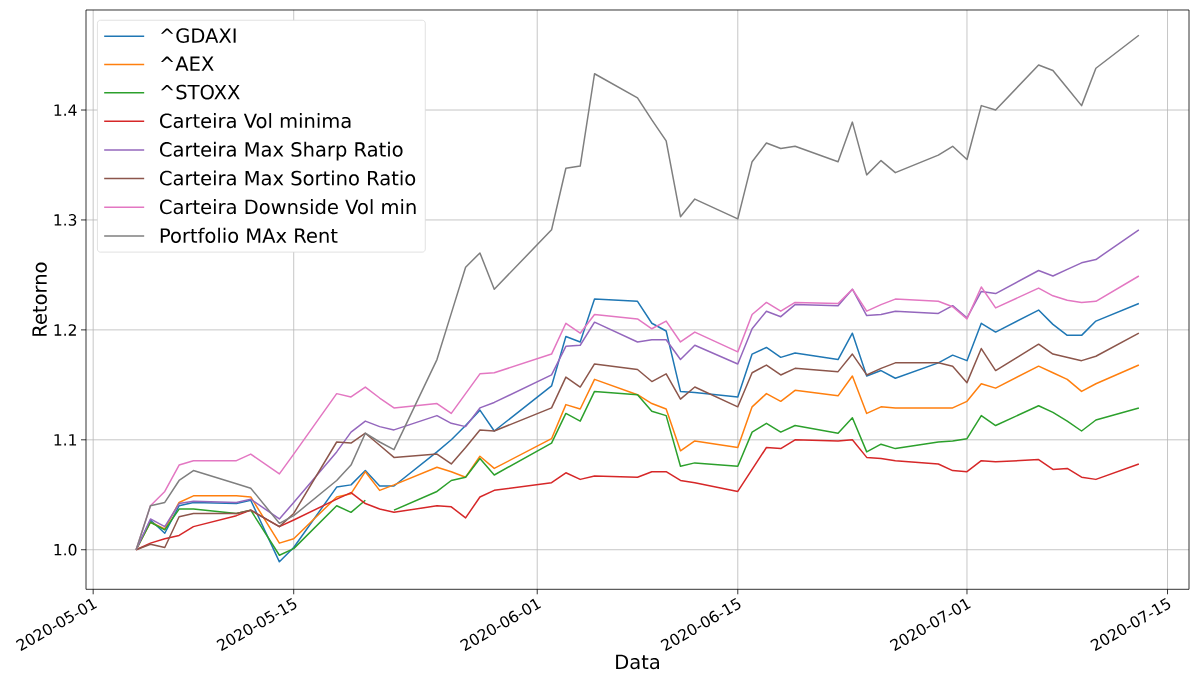  What do you see at coordinates (65, 549) in the screenshot?
I see `y-tick-label: 1.0` at bounding box center [65, 549].